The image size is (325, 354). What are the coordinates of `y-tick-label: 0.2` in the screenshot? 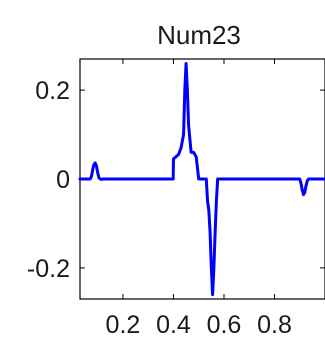 It's located at (52, 91).